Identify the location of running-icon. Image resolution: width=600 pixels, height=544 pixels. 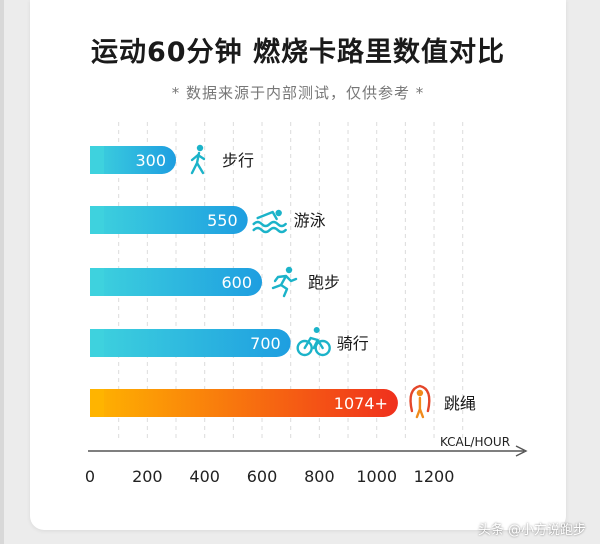
(284, 282).